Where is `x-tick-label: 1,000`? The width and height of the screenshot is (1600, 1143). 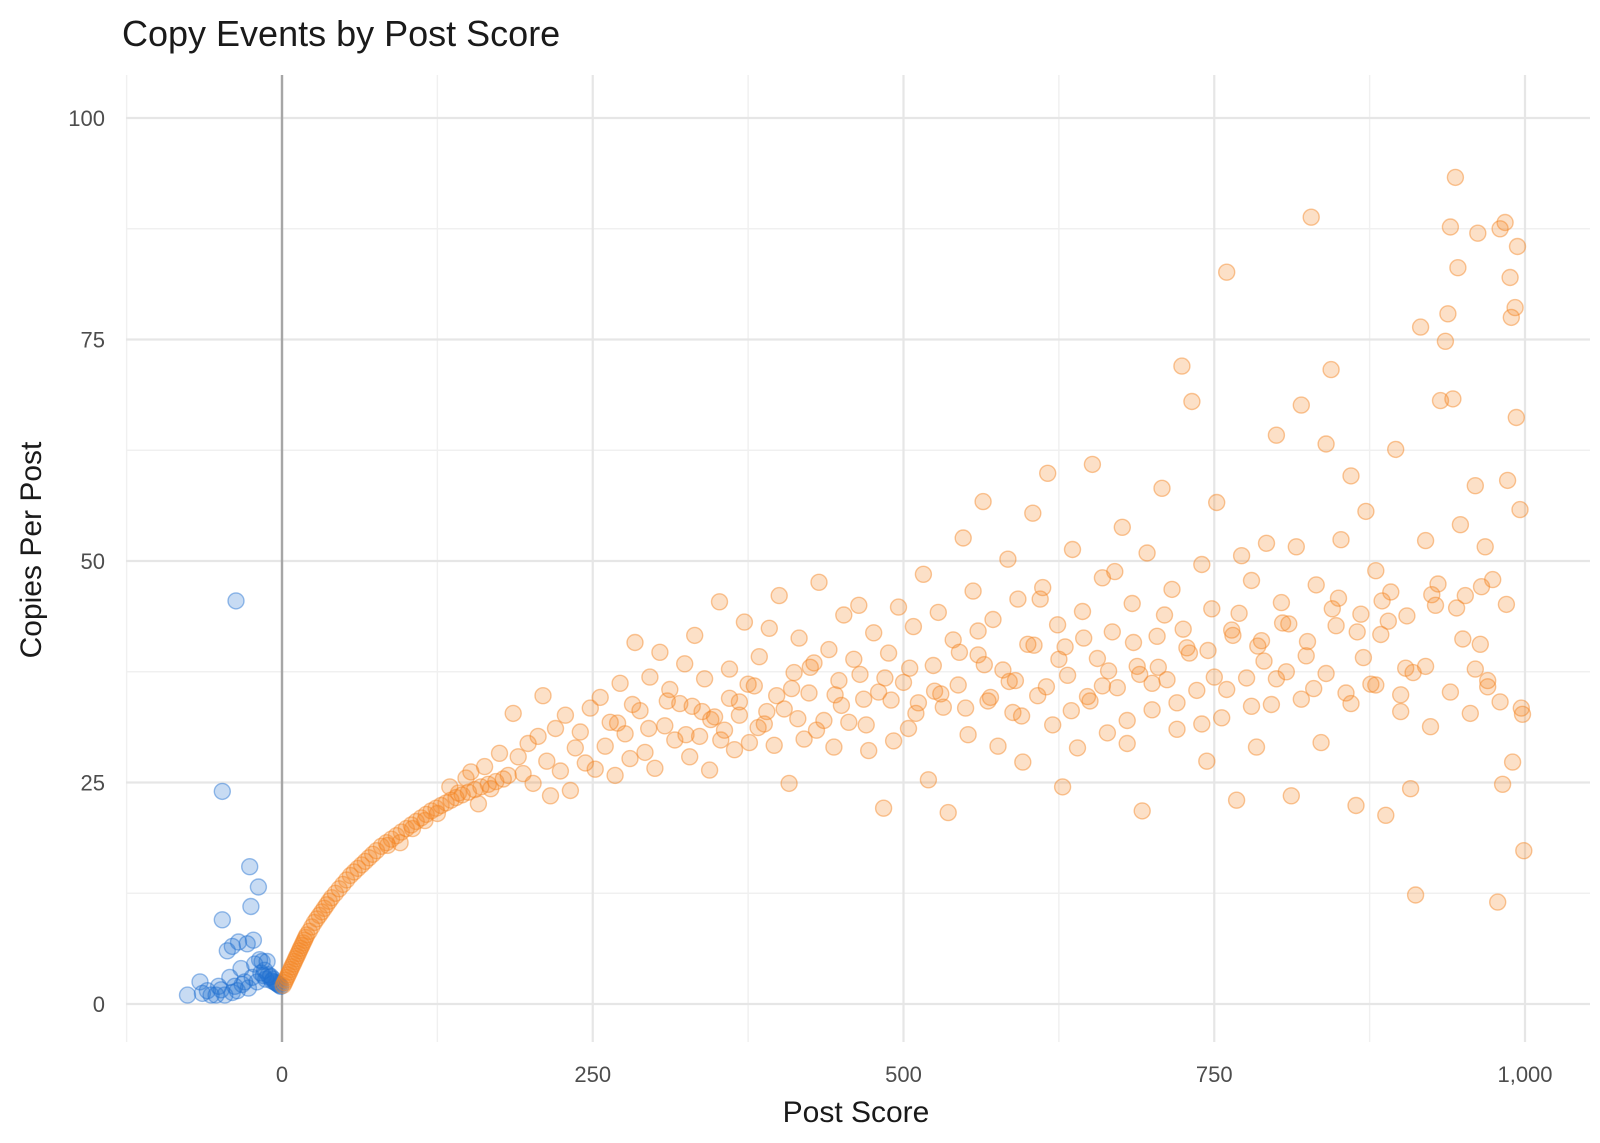
x-tick-label: 1,000 is located at coordinates (1524, 1074).